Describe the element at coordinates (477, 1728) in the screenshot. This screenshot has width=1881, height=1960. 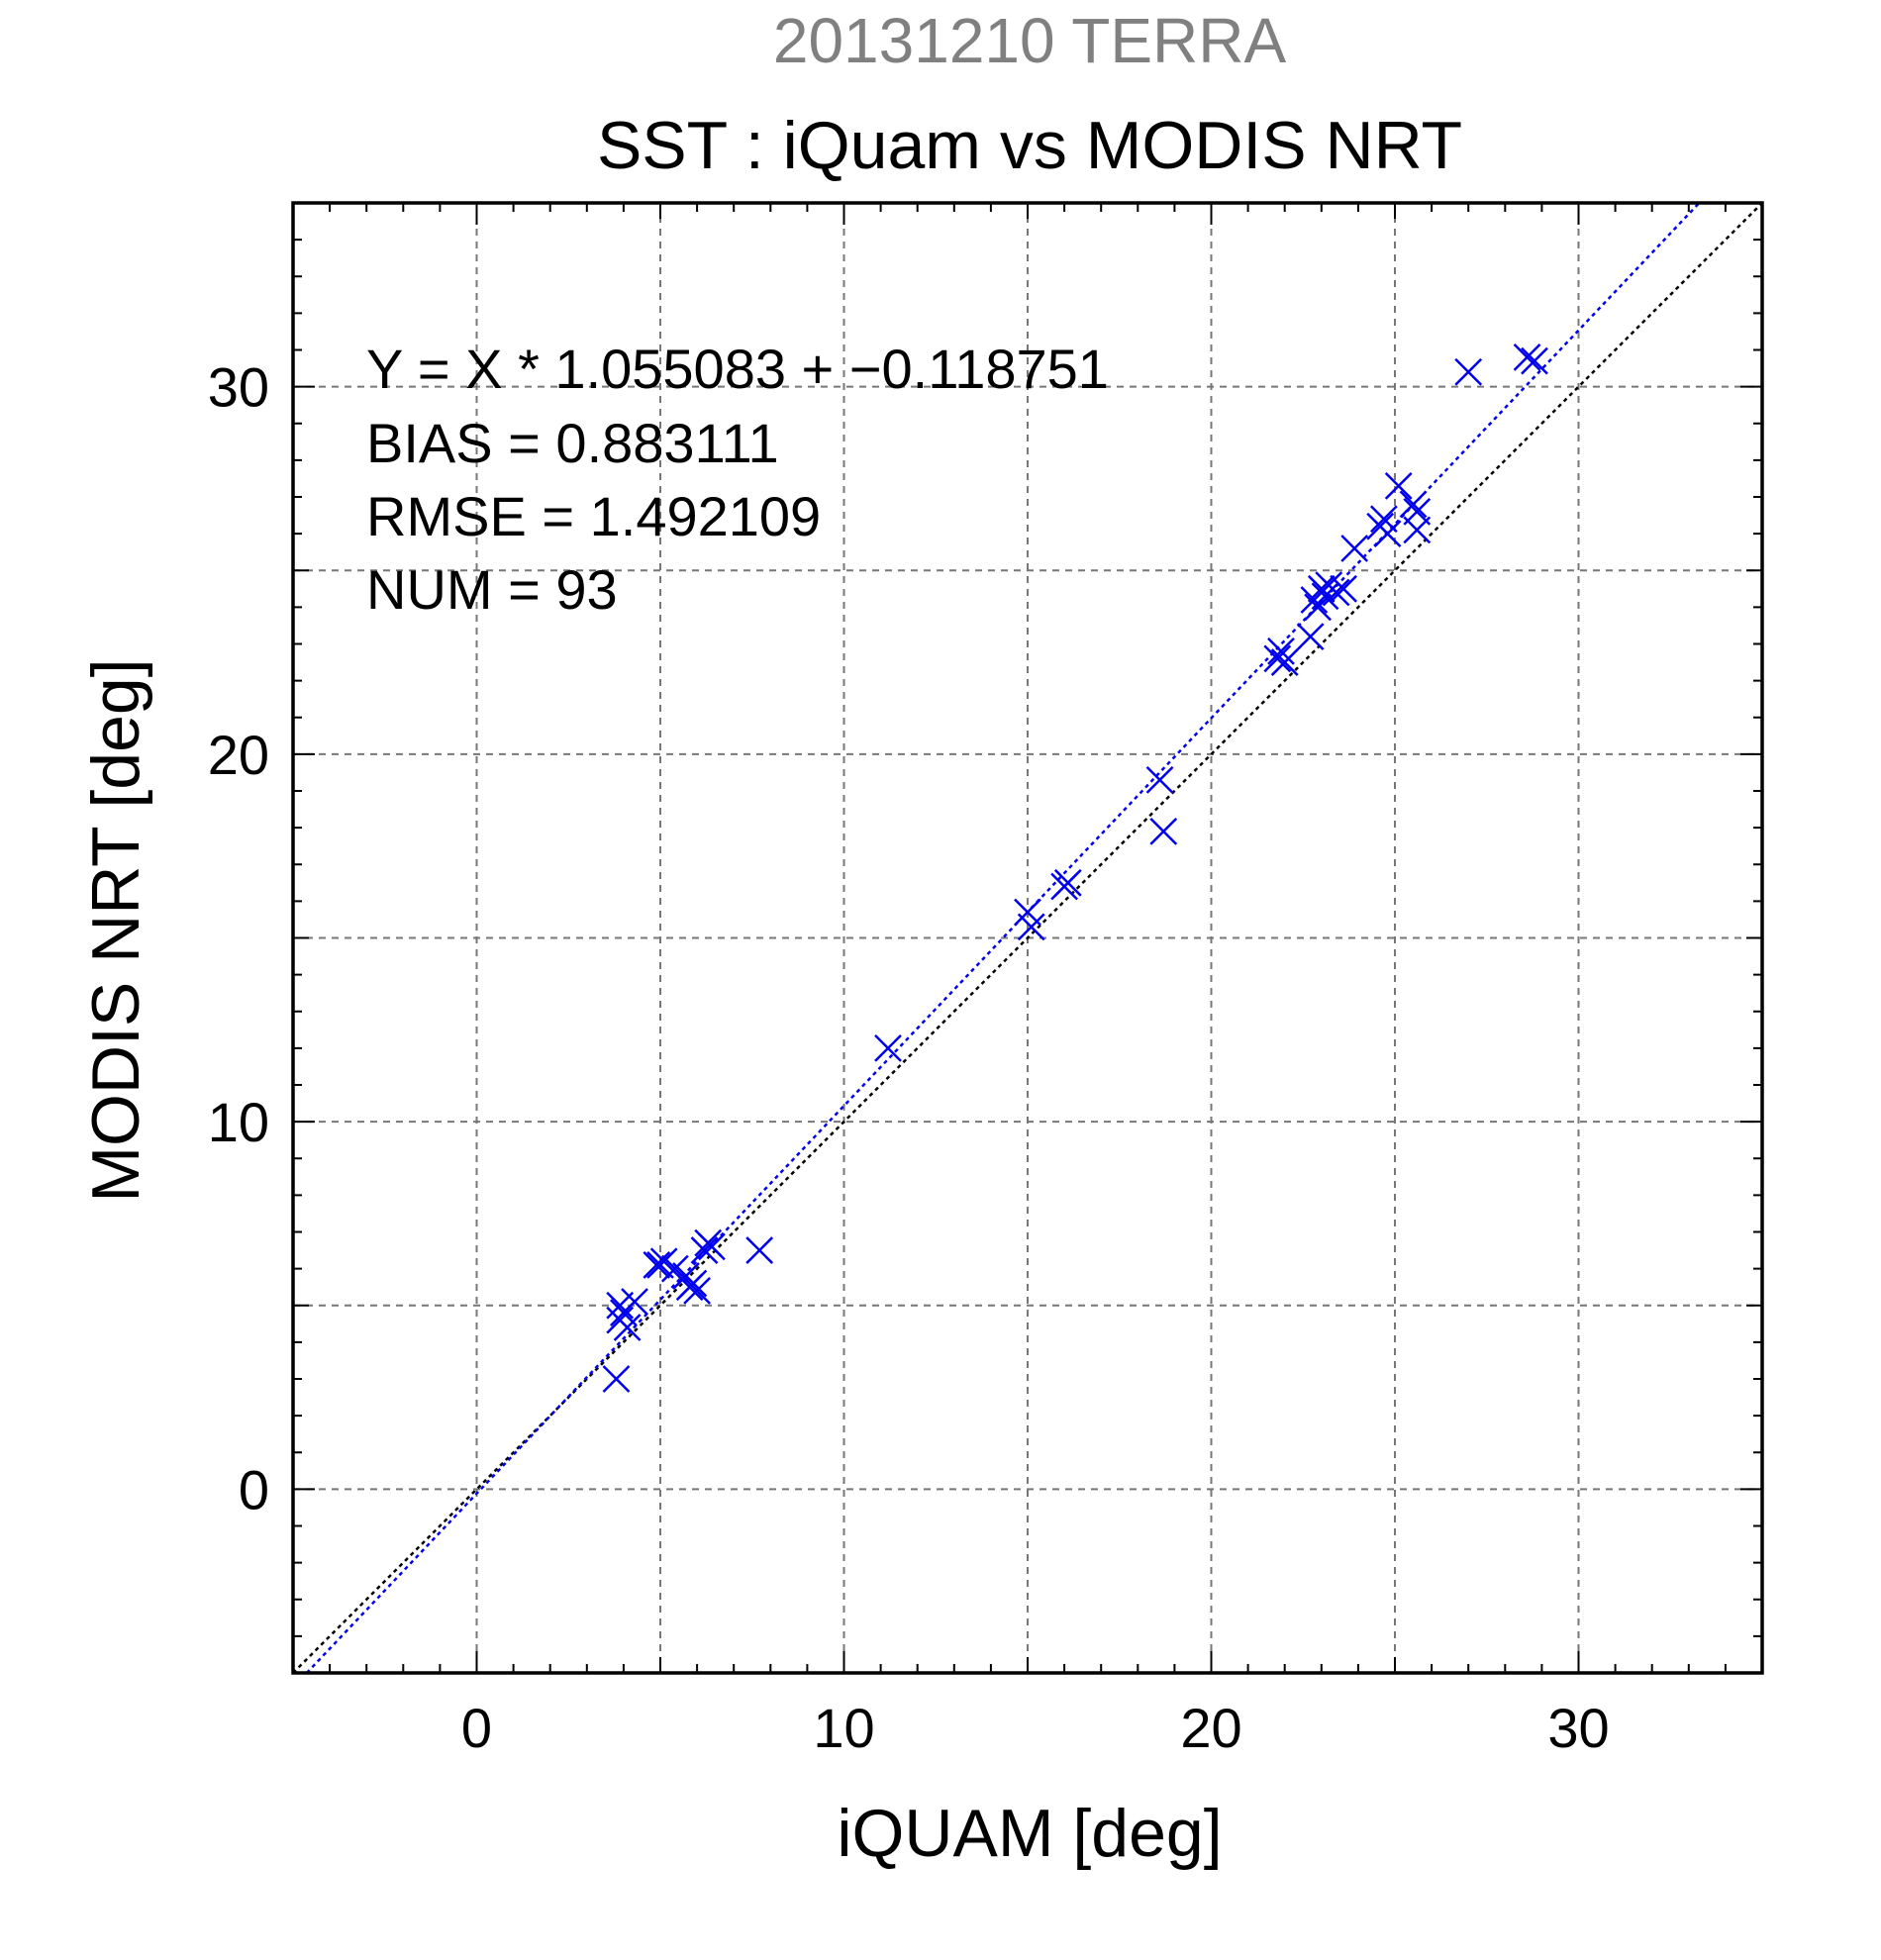
I see `x-tick-label: 0` at that location.